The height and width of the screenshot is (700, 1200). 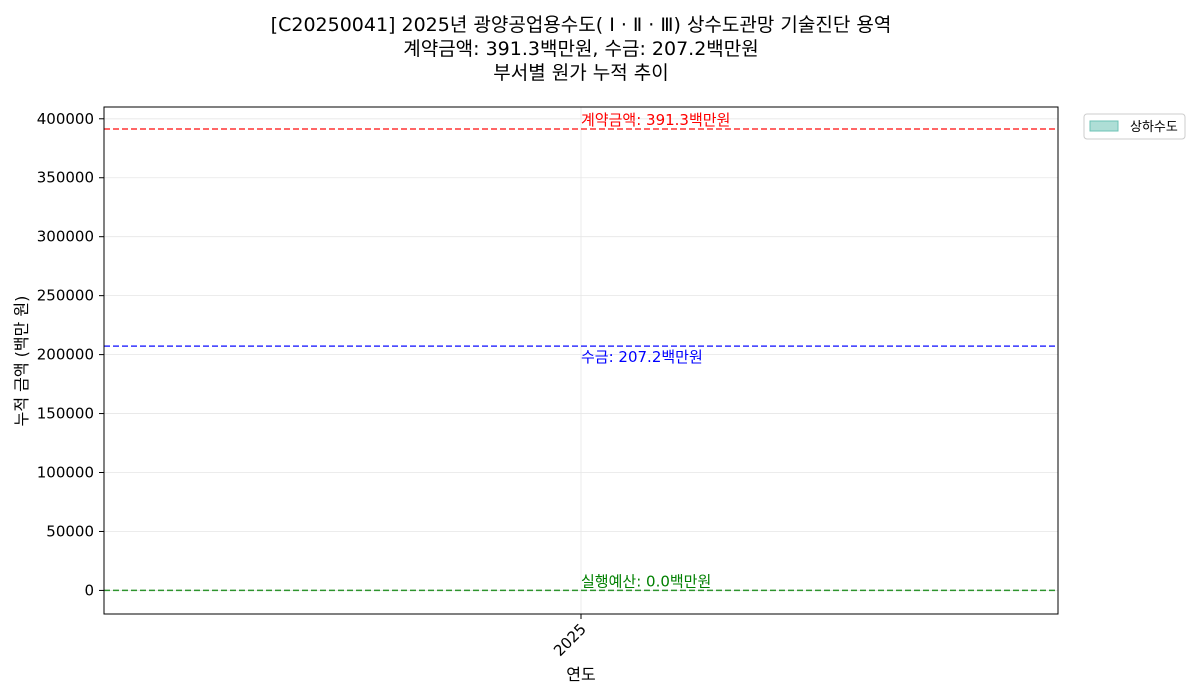 I want to click on reference-line-label: 수금: 207.2백만원, so click(x=642, y=357).